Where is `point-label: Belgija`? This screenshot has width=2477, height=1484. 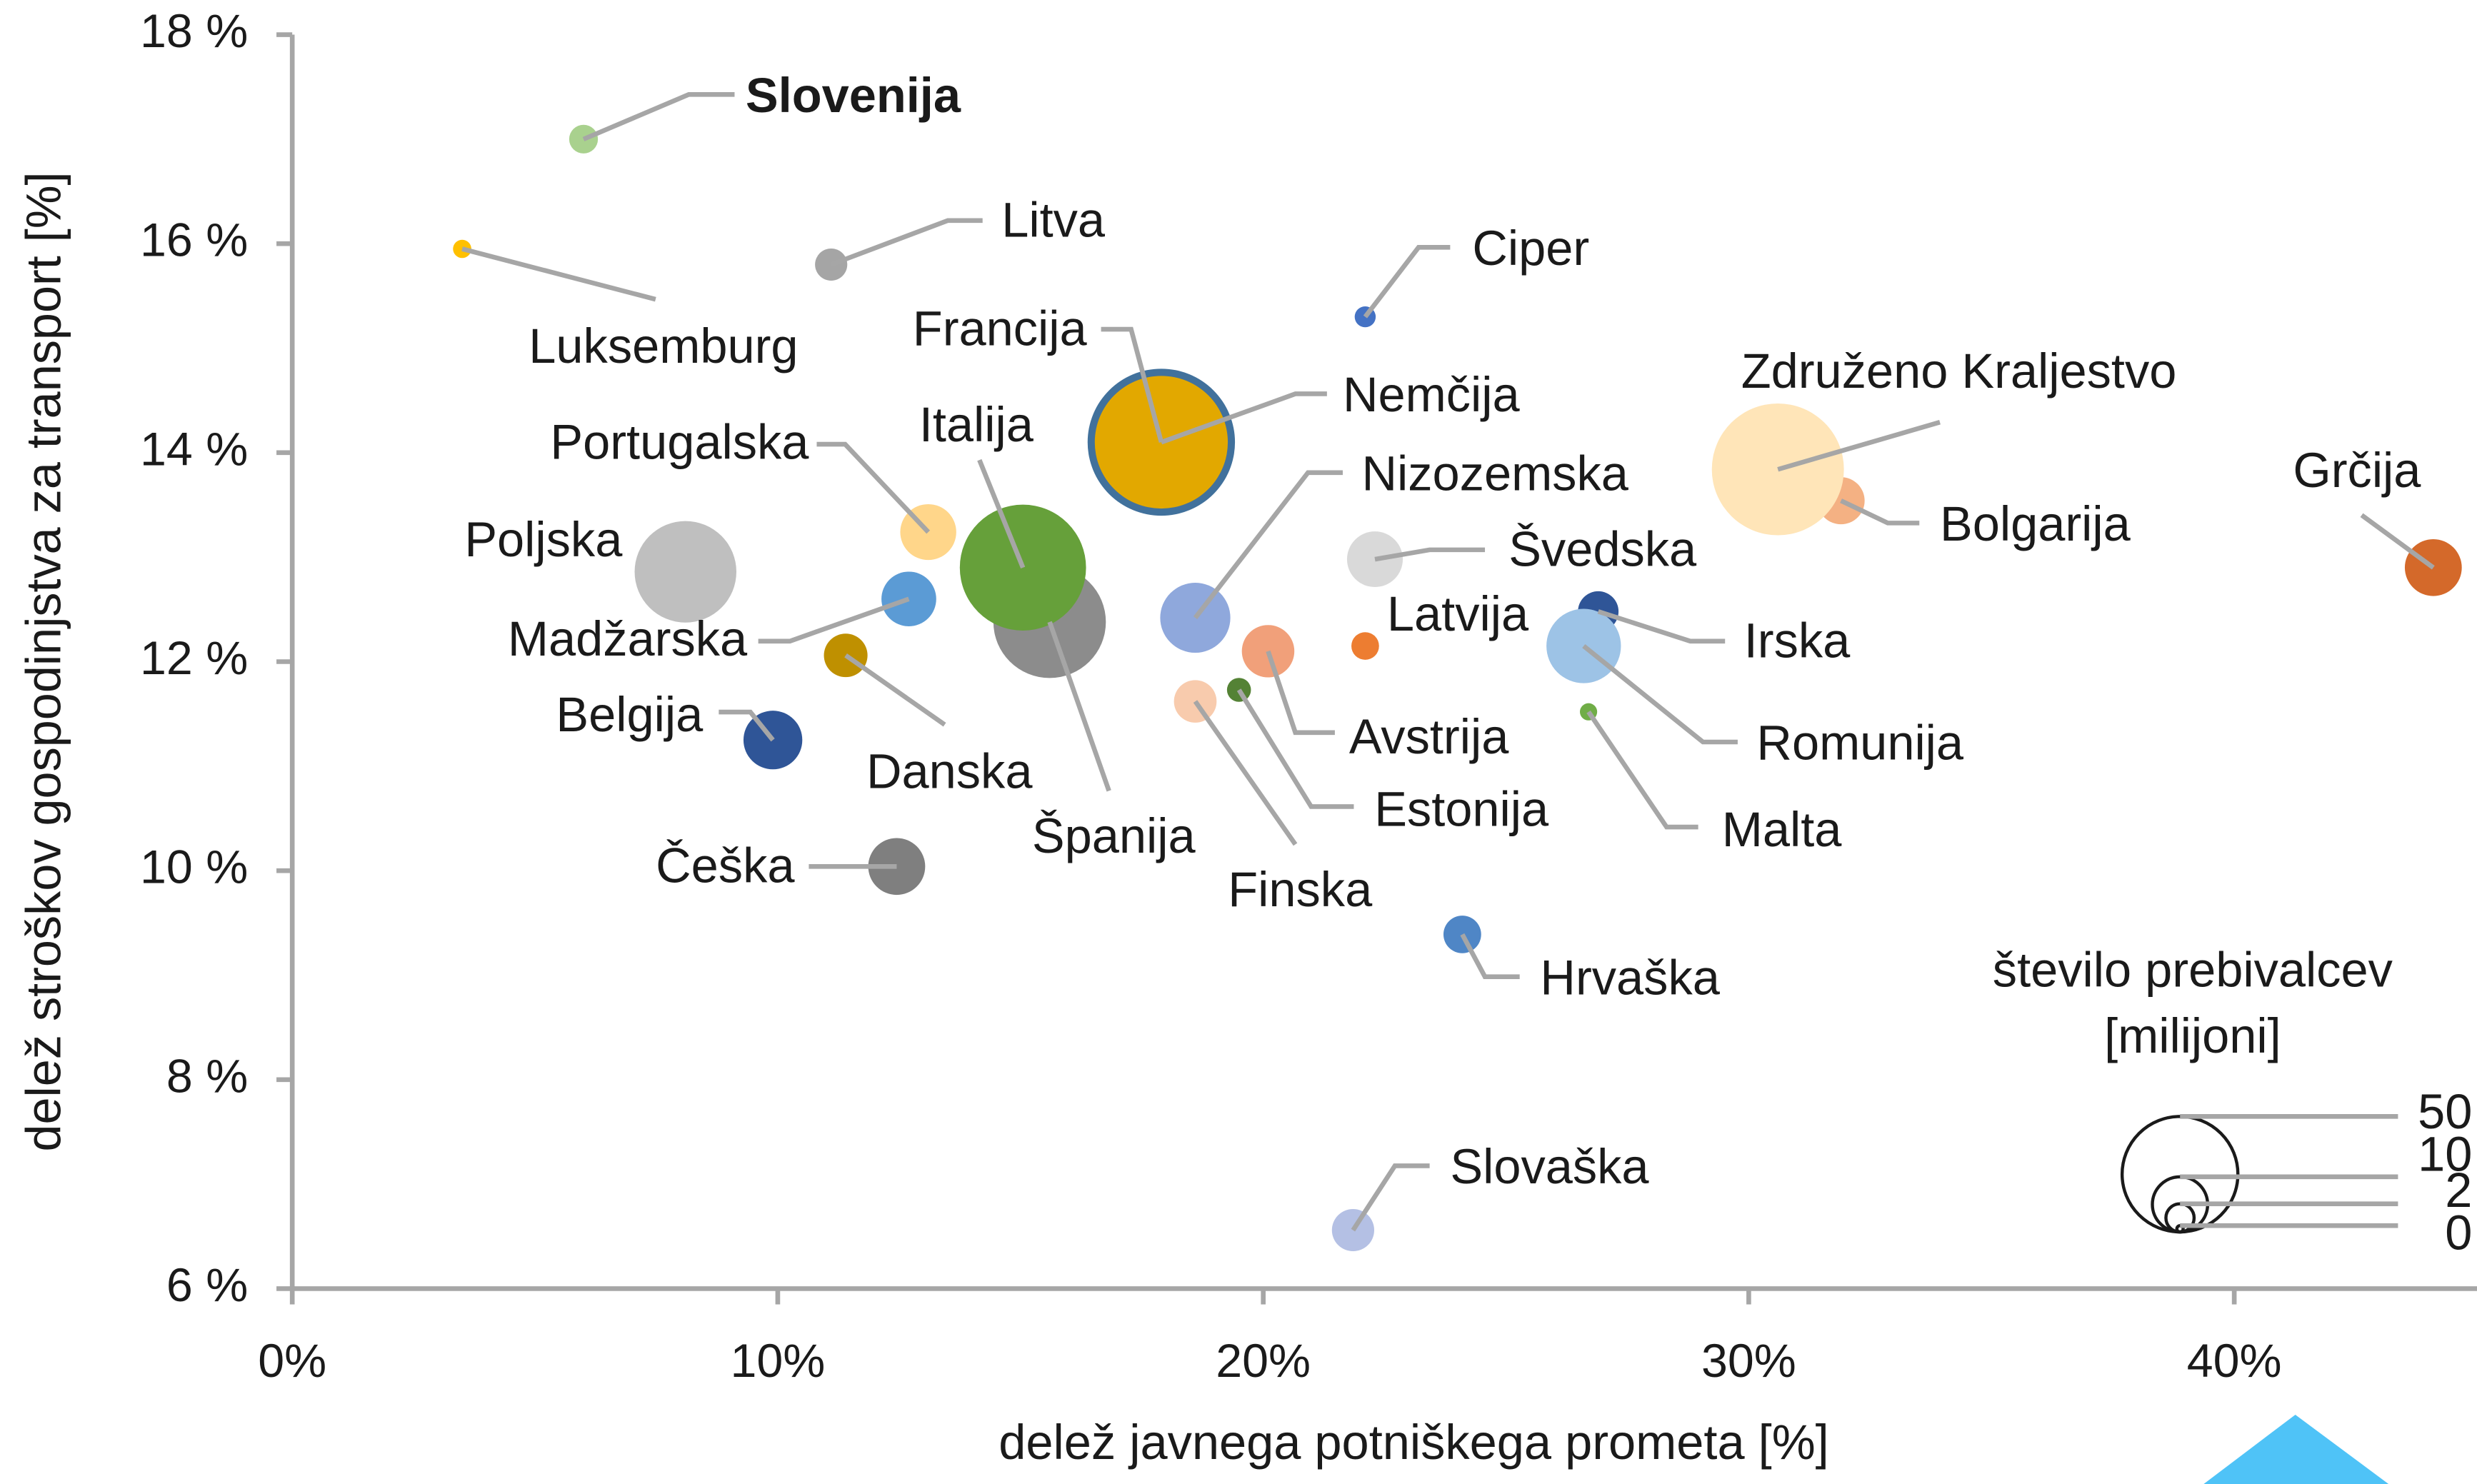 point-label: Belgija is located at coordinates (630, 714).